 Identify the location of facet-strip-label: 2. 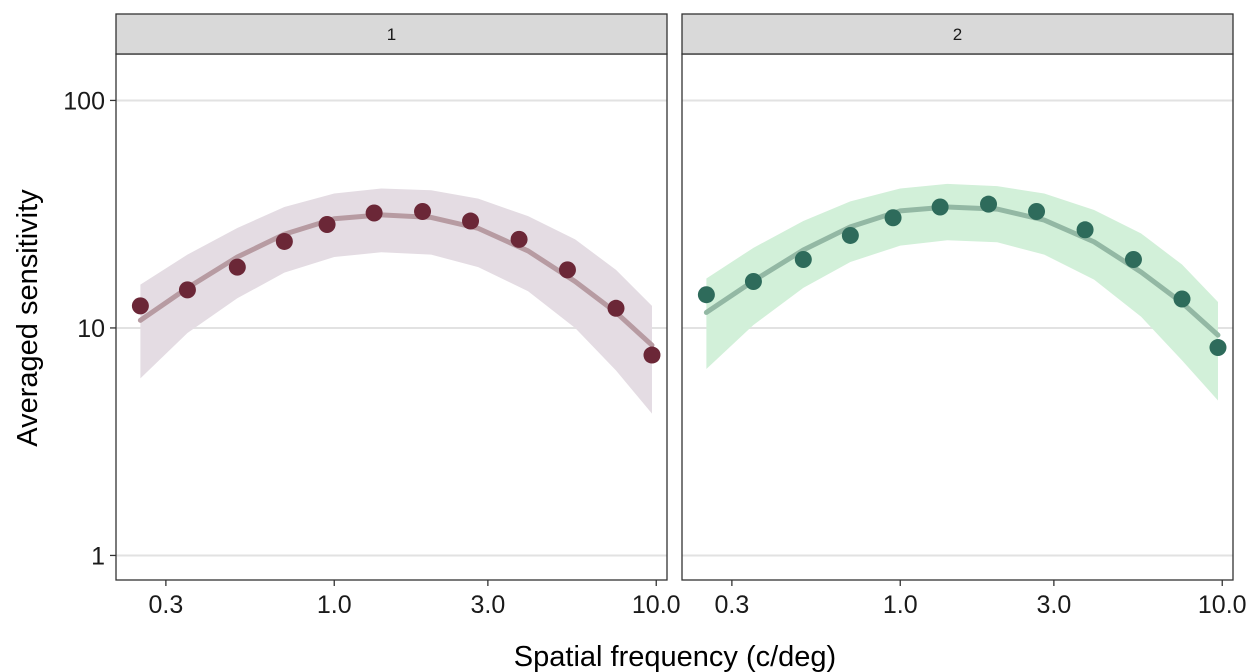
(957, 34).